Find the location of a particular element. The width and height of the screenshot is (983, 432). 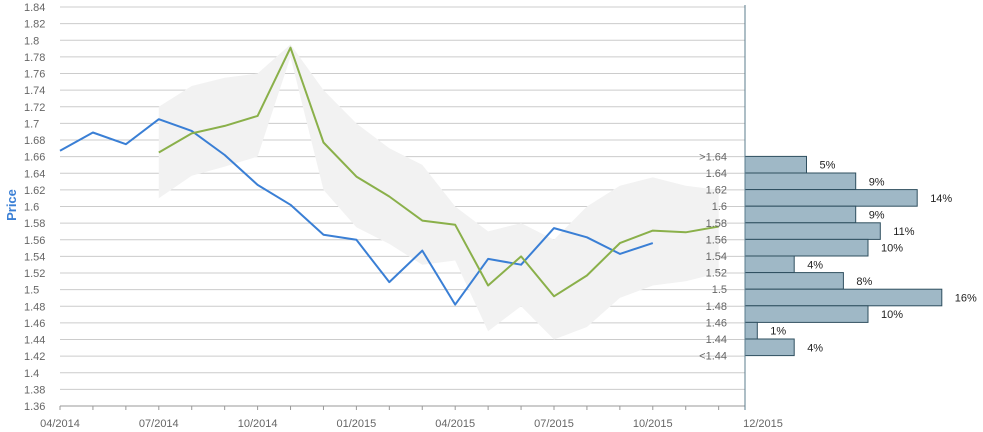

distribution-bin-label: 1.46 is located at coordinates (716, 323).